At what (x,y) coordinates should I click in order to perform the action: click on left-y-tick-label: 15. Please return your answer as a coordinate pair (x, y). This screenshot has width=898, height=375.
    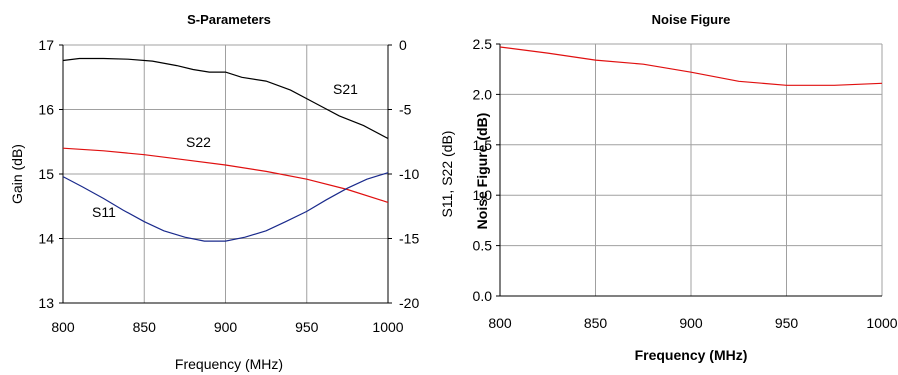
    Looking at the image, I should click on (46, 174).